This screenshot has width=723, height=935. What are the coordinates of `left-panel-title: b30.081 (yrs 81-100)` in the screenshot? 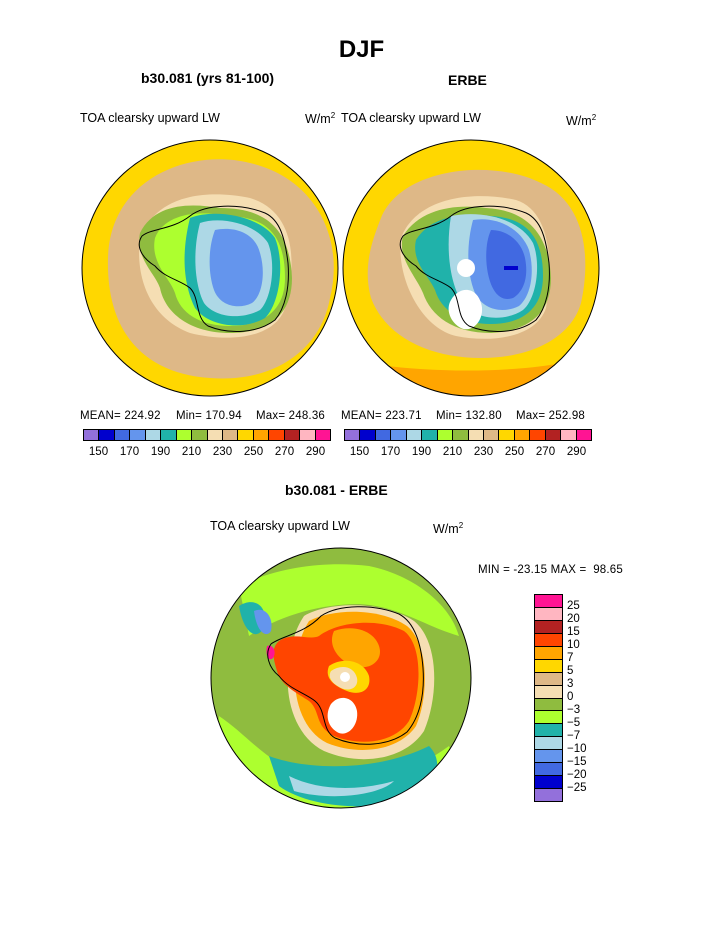 It's located at (208, 78).